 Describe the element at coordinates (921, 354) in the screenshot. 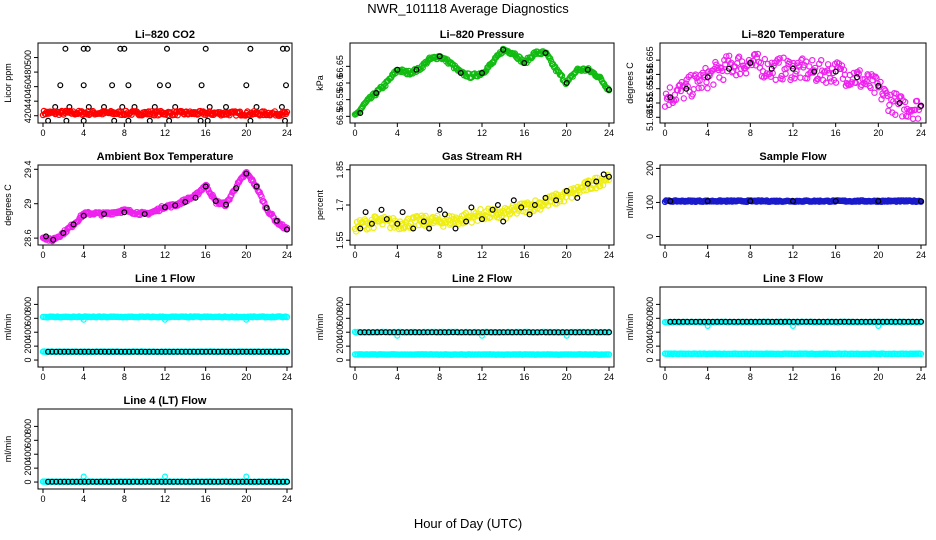

I see `line_closed-point` at that location.